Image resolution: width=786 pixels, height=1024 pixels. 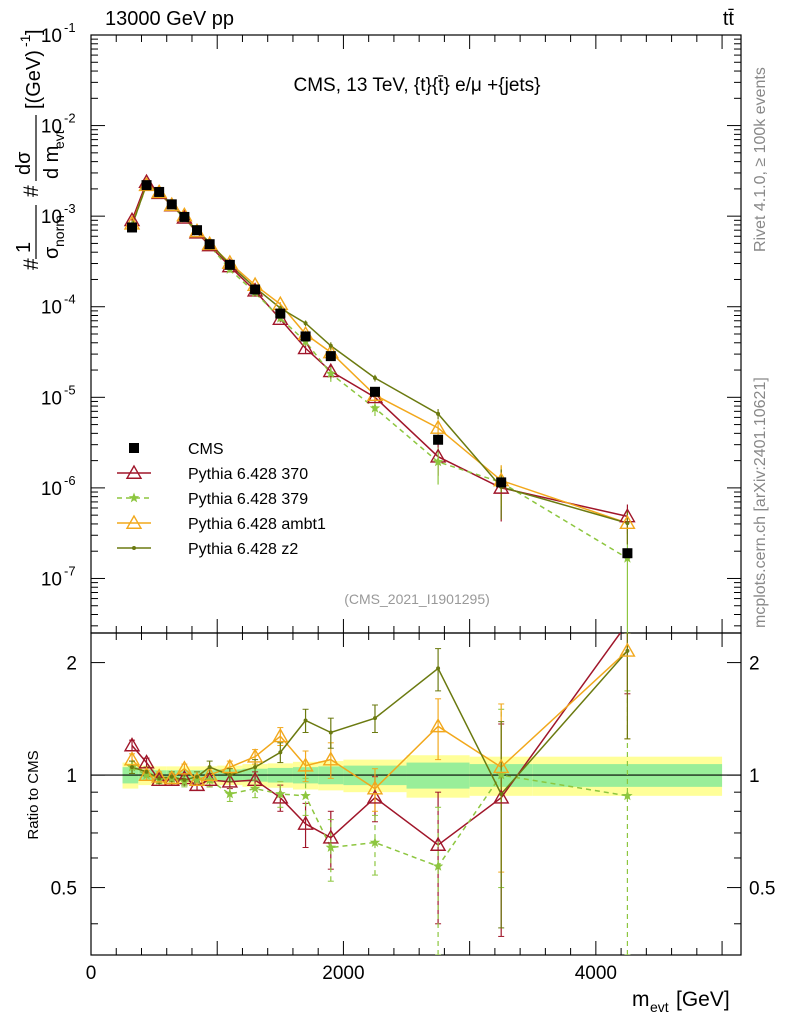 I want to click on legend-label: CMS, so click(x=206, y=449).